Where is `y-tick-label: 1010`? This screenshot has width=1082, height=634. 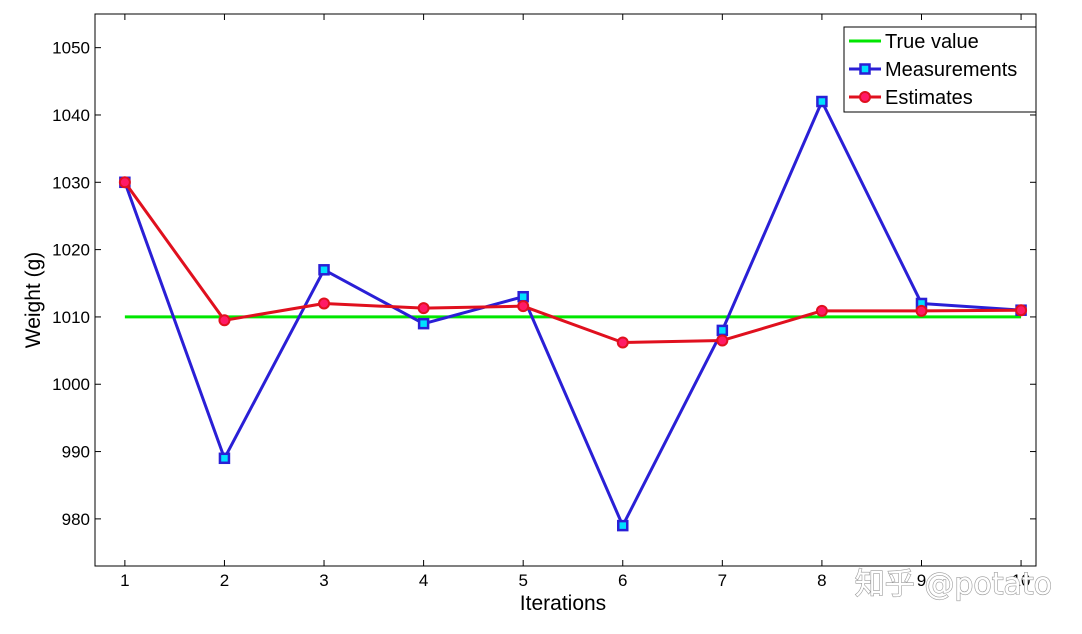
y-tick-label: 1010 is located at coordinates (71, 317).